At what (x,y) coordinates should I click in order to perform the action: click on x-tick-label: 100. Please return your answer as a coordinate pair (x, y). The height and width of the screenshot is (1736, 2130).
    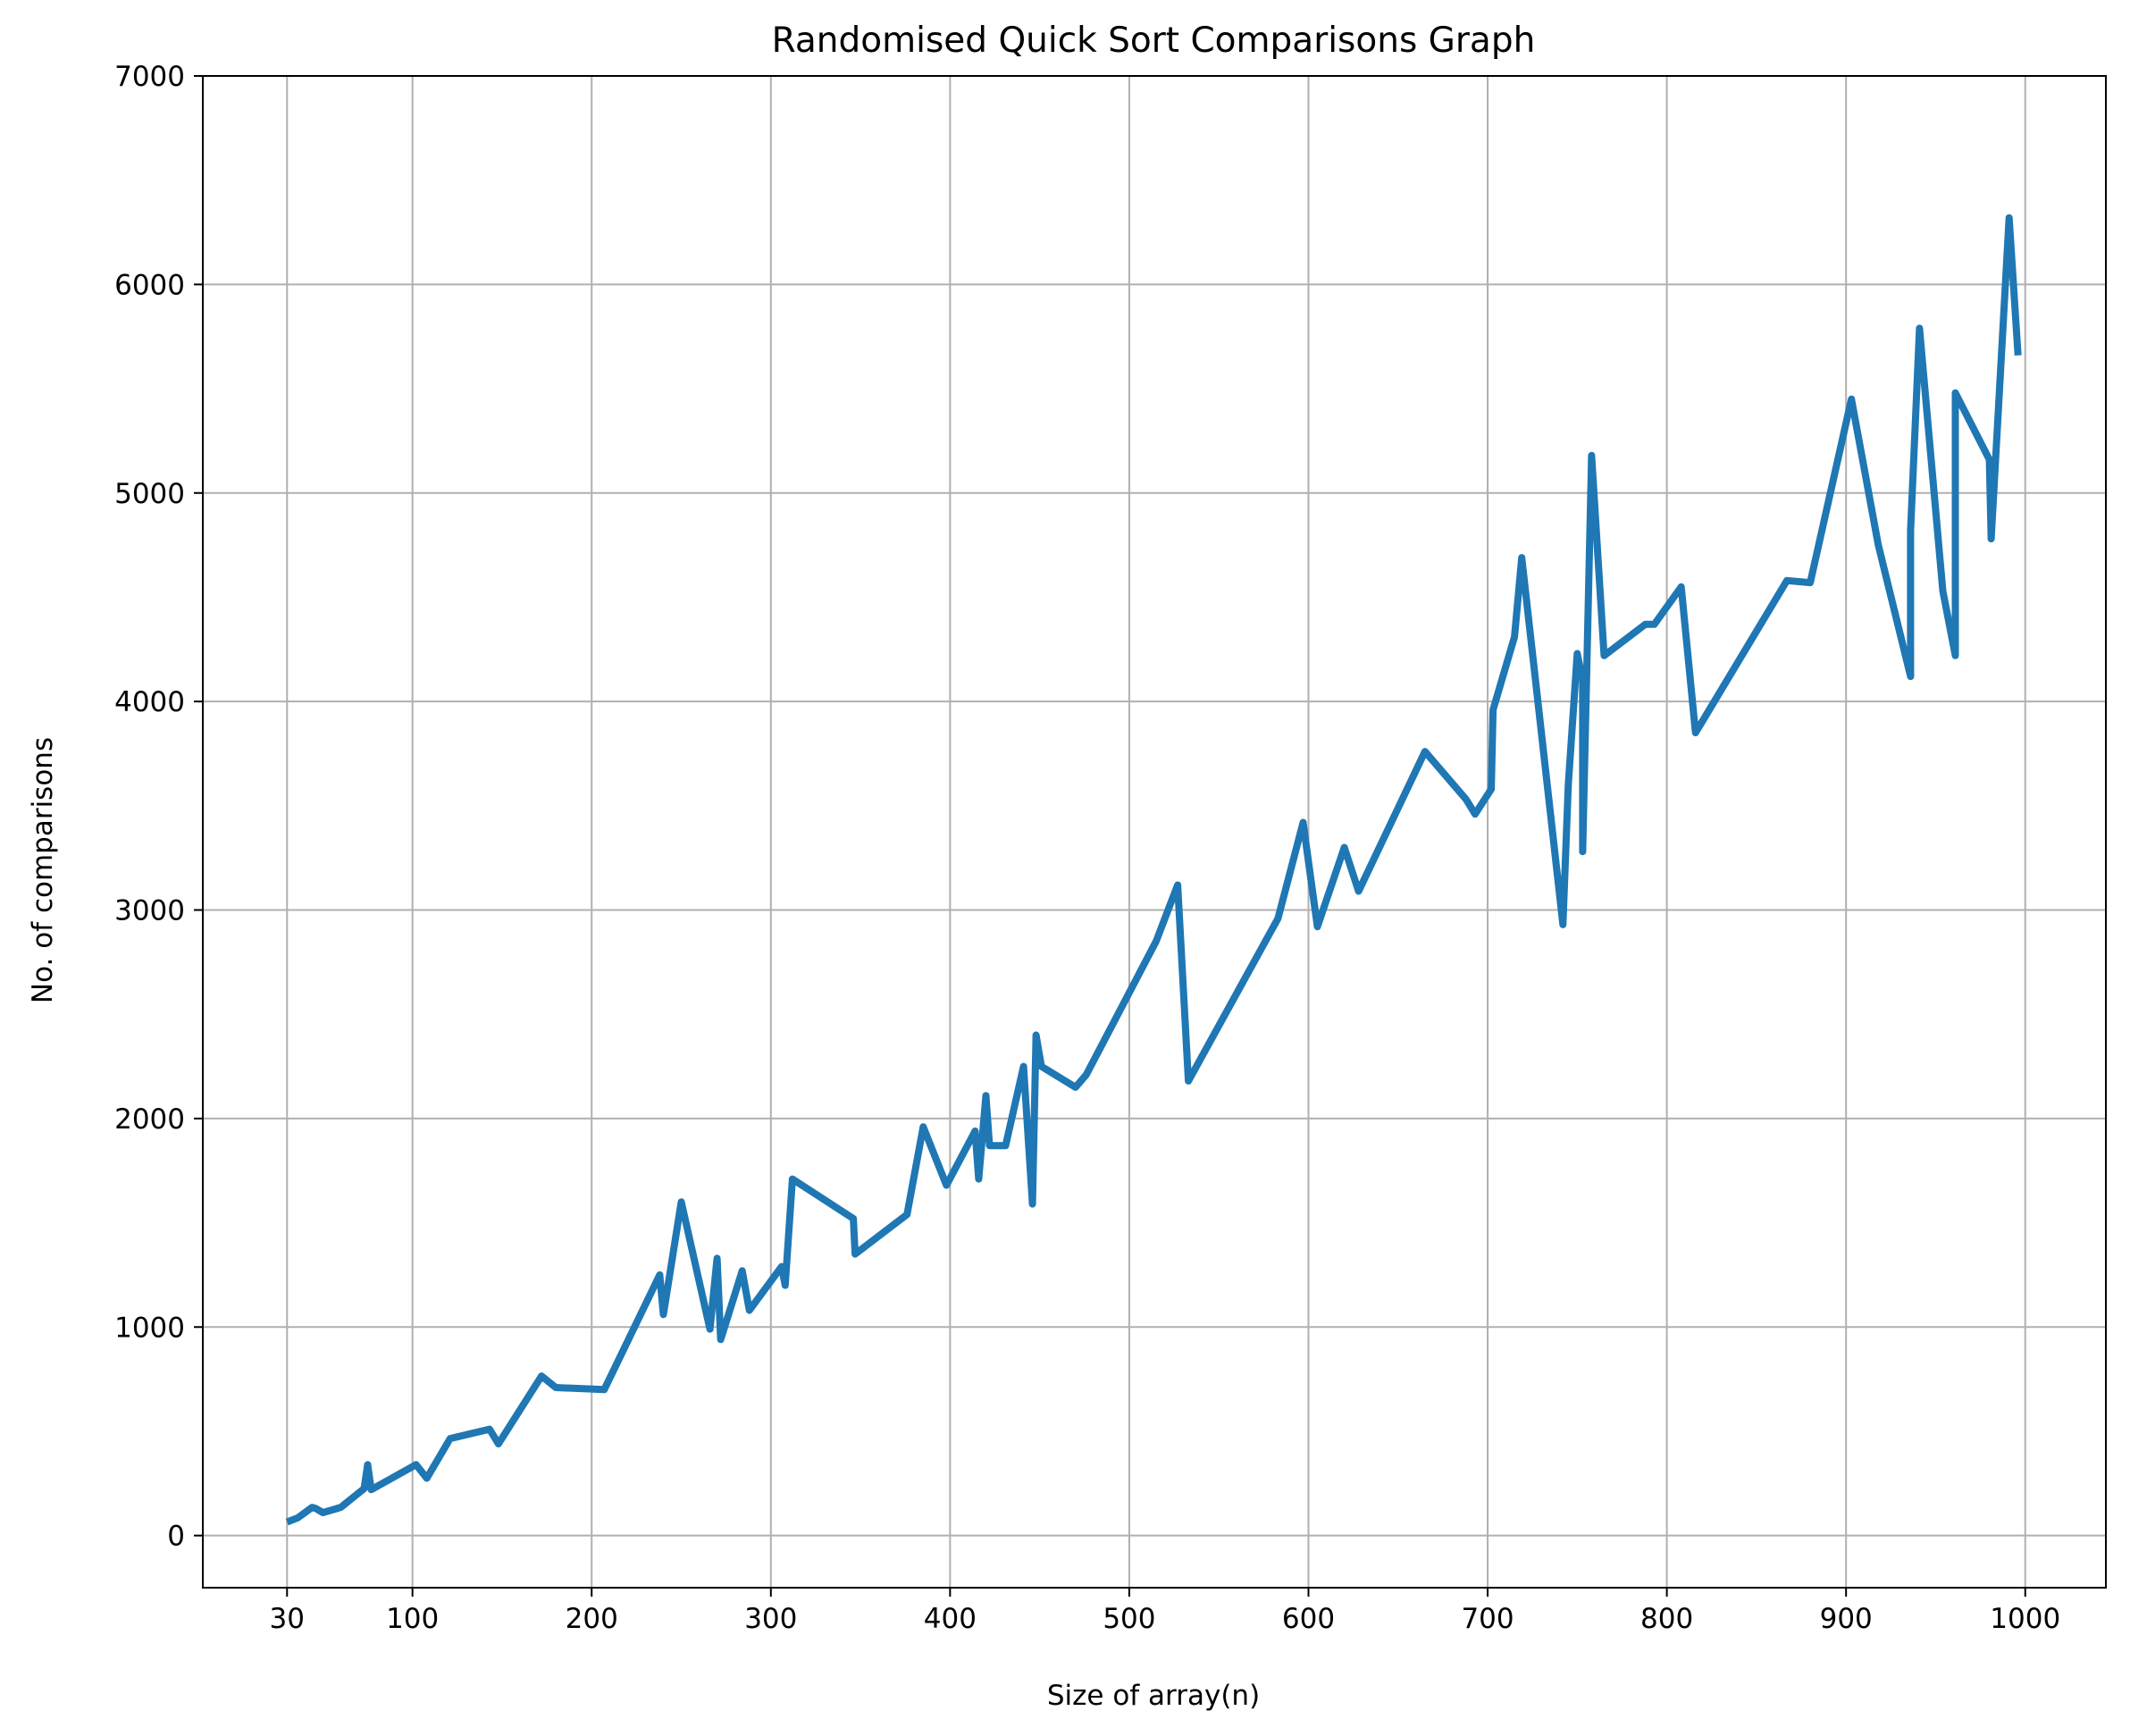
    Looking at the image, I should click on (412, 1619).